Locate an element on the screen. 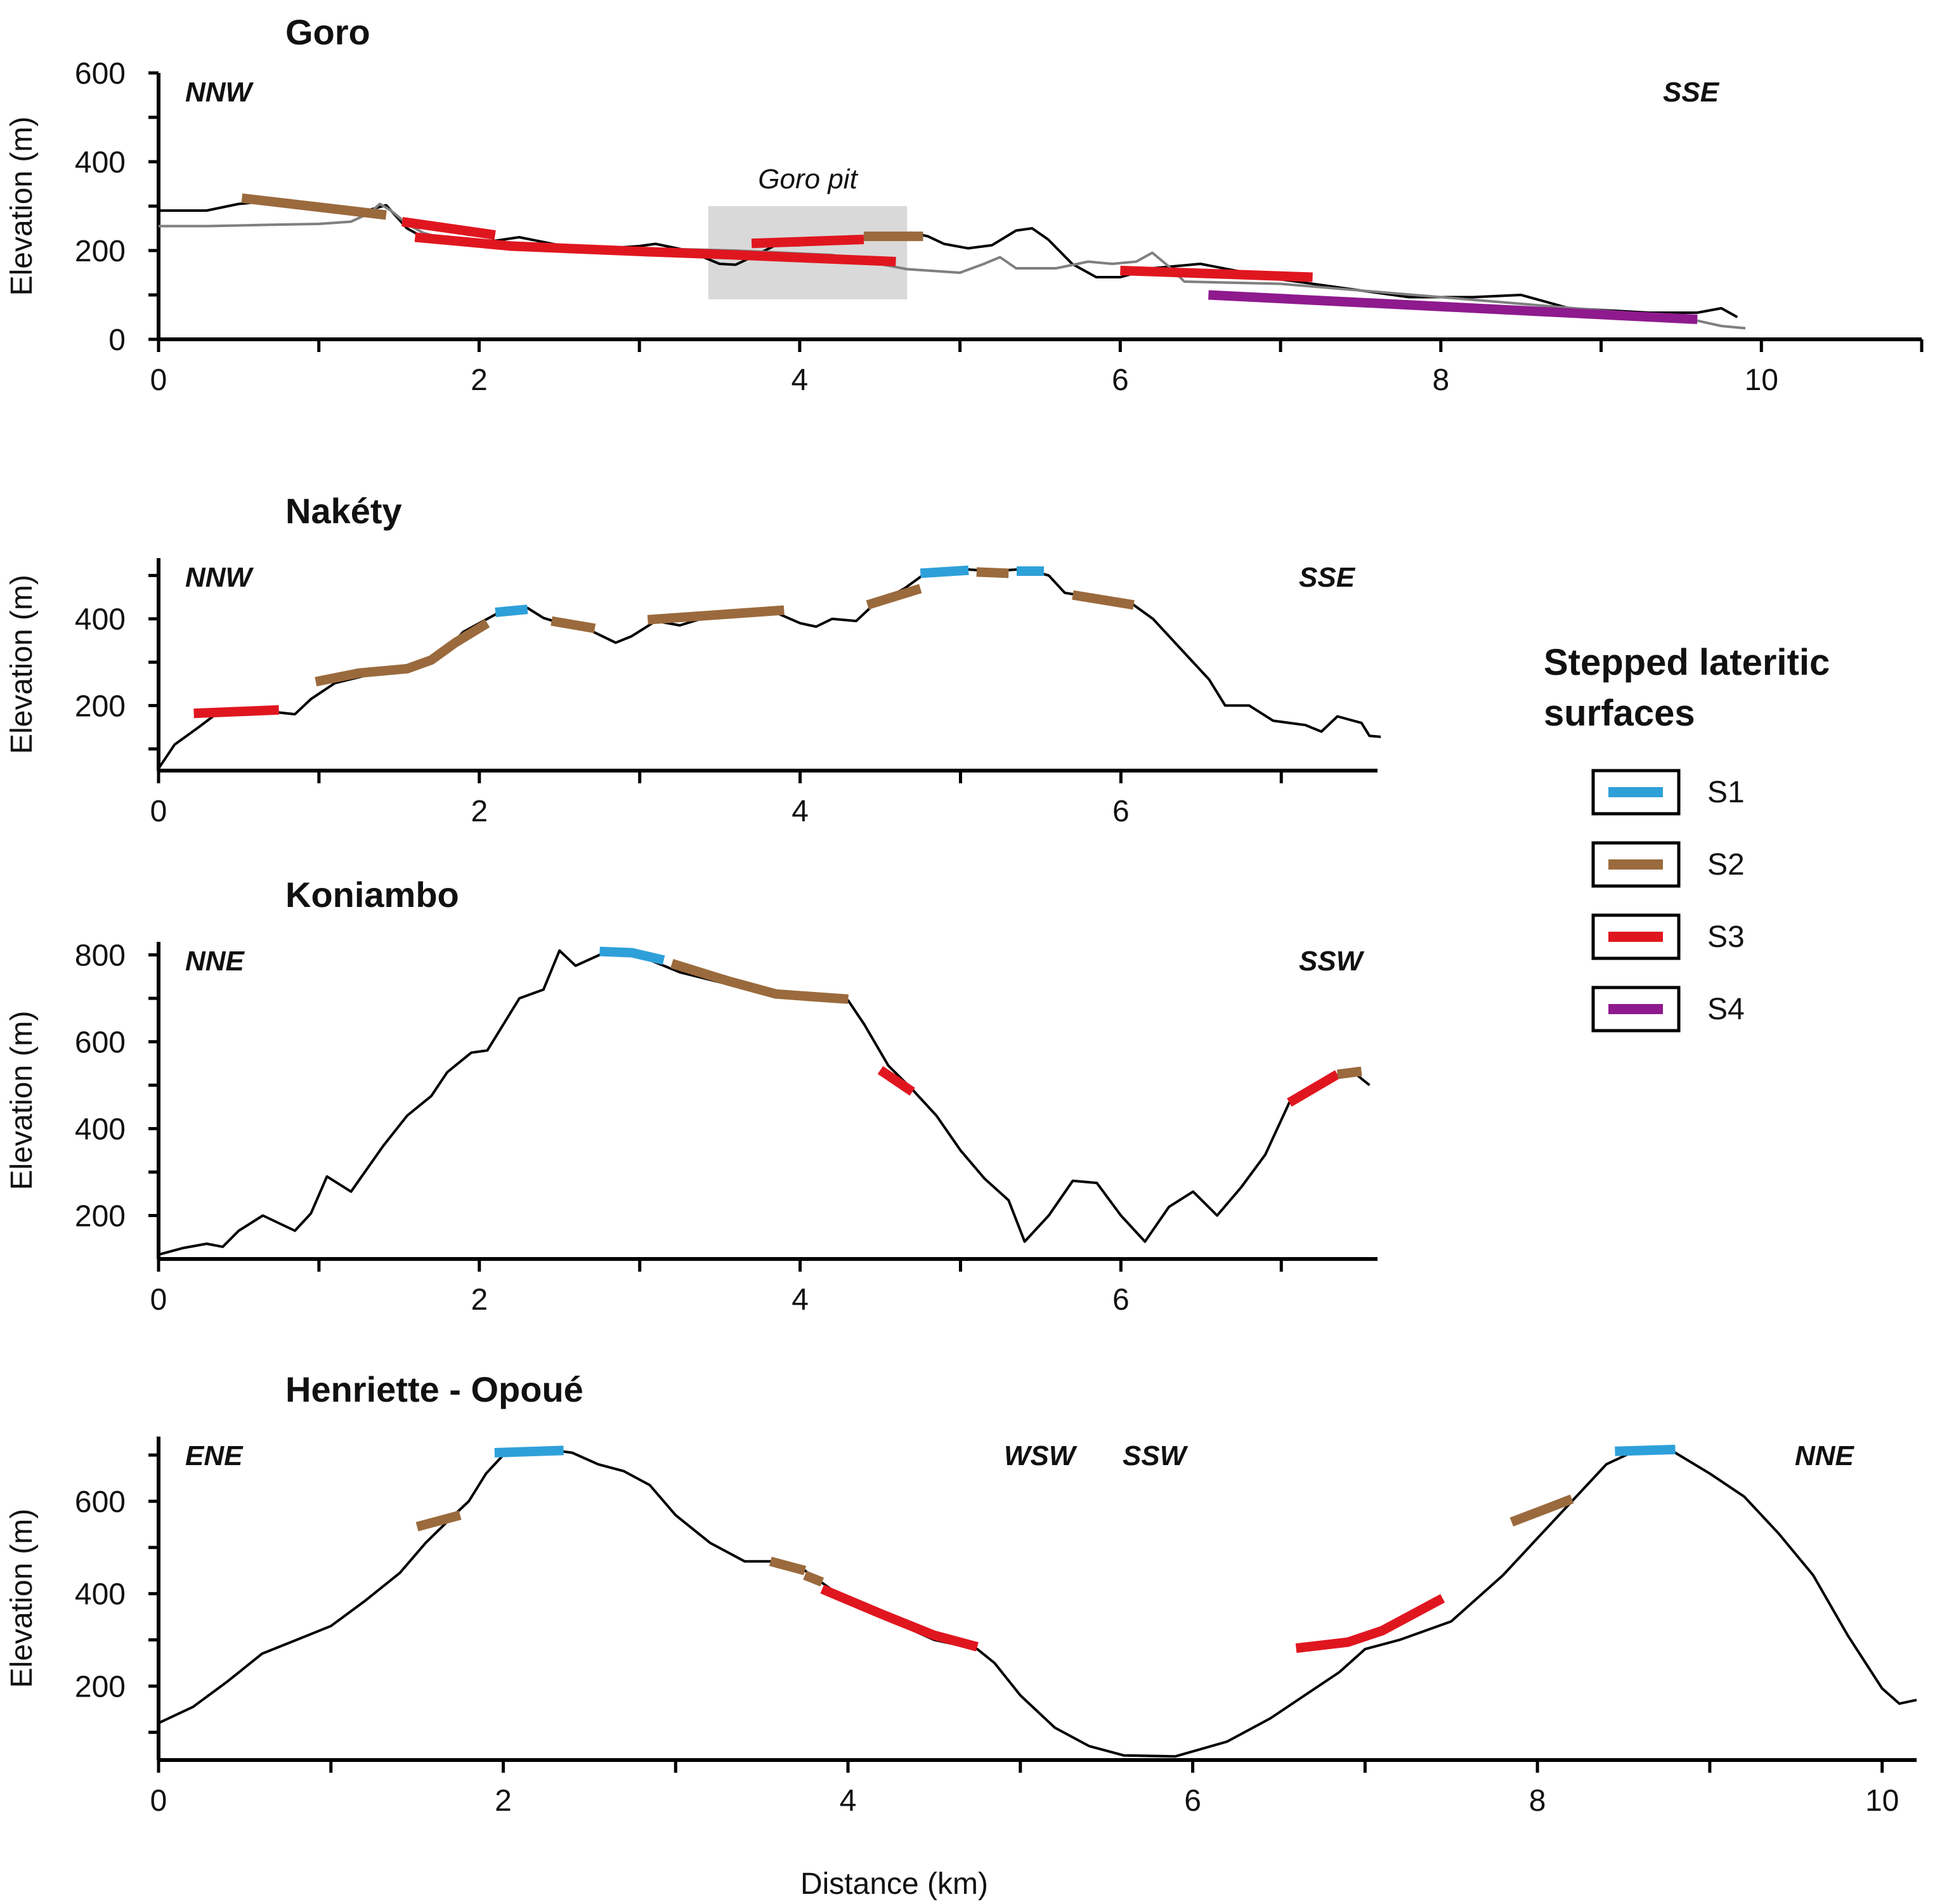 This screenshot has width=1935, height=1904. legend-item-s3: S3 is located at coordinates (1668, 936).